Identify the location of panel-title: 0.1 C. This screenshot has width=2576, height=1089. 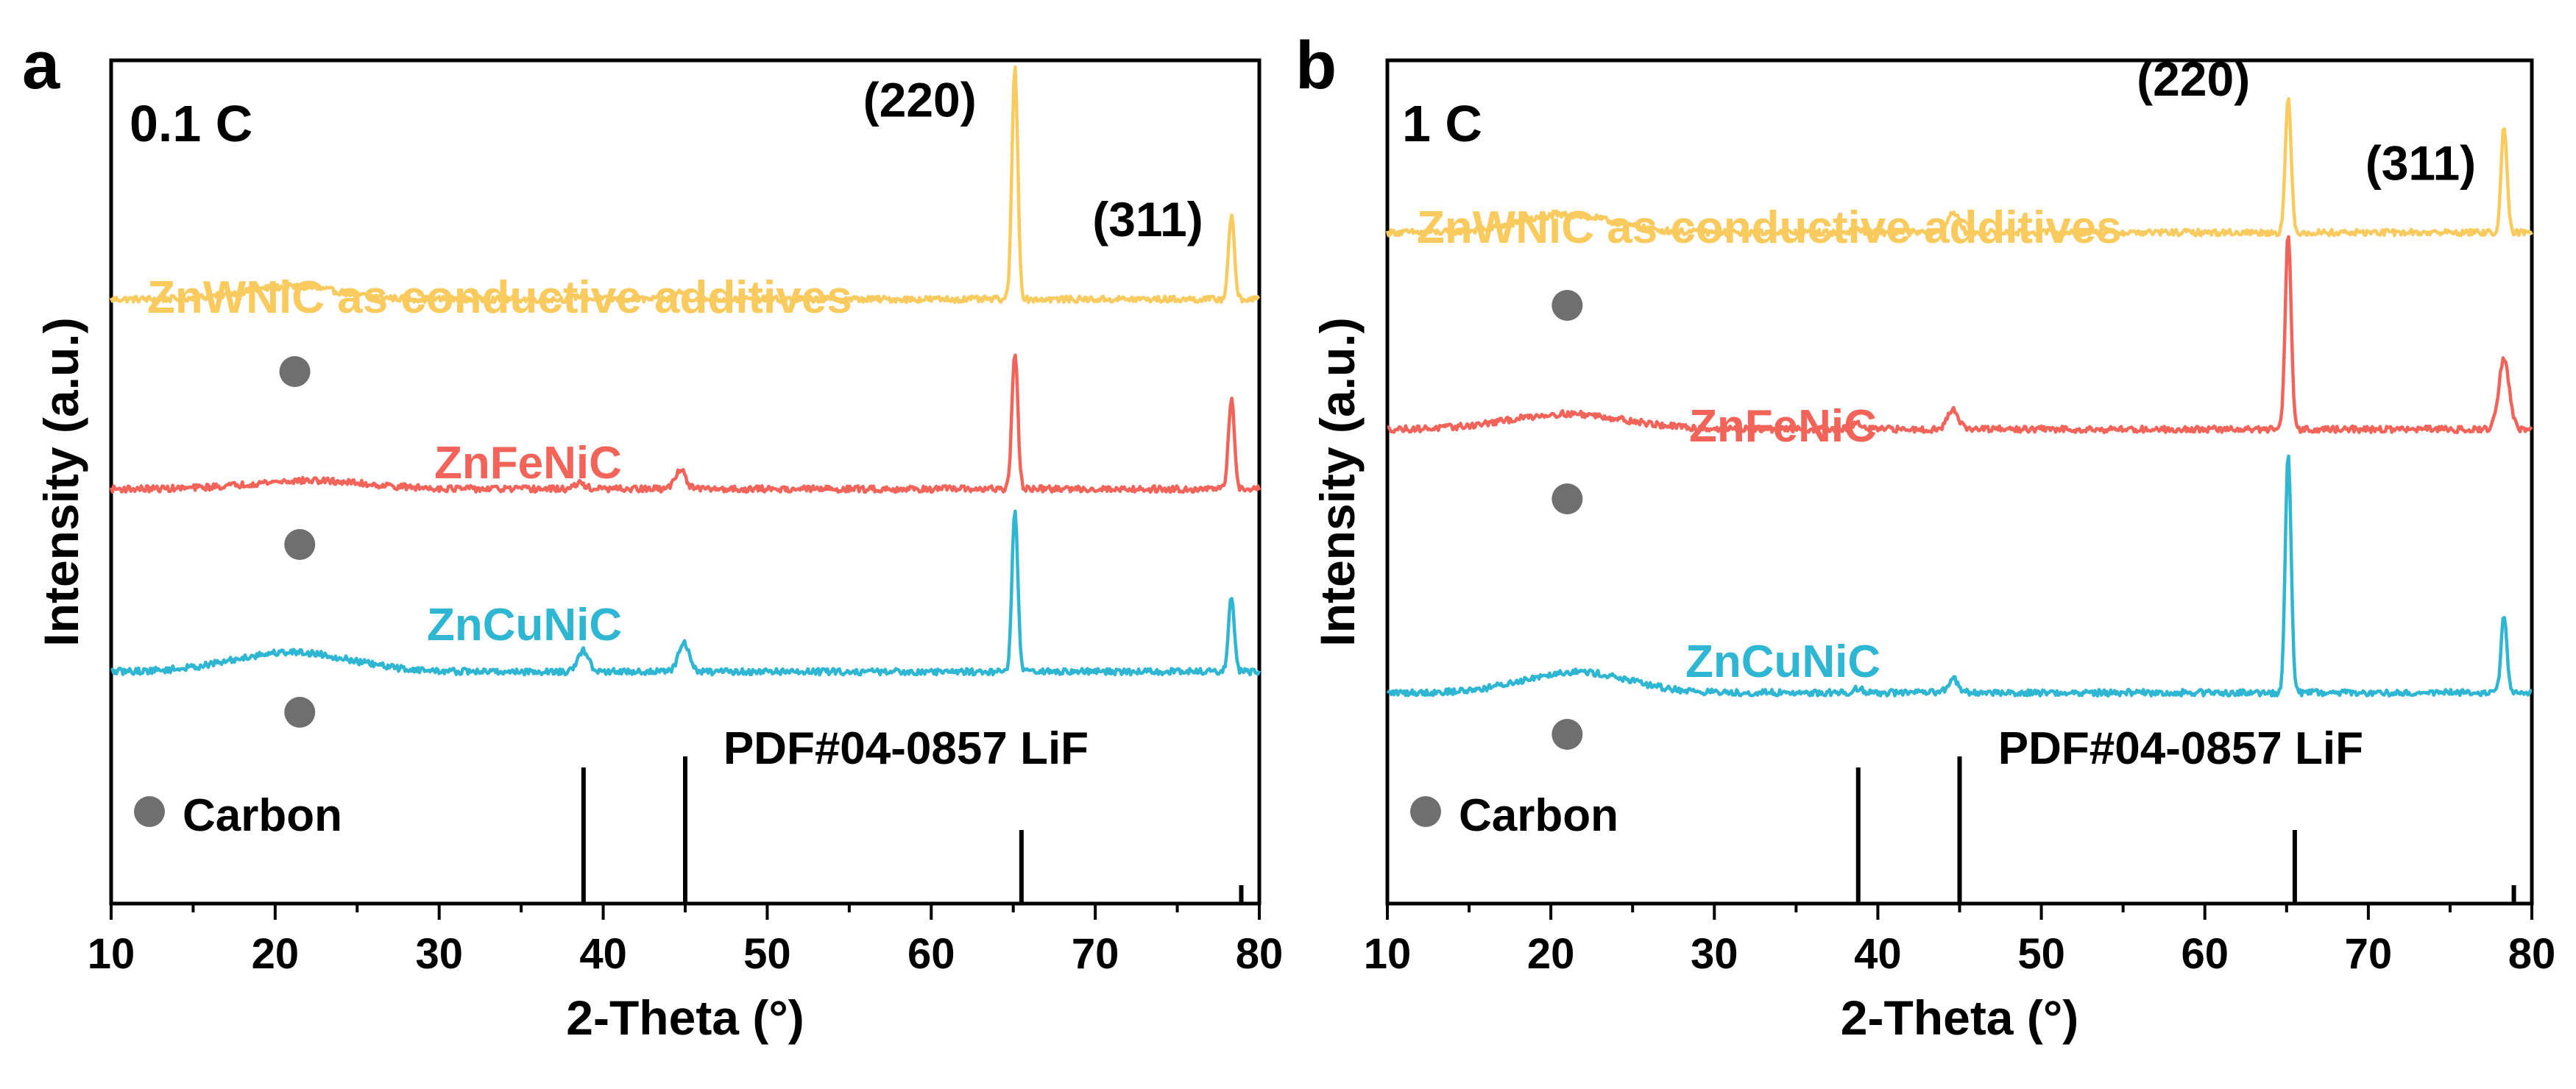
(191, 123).